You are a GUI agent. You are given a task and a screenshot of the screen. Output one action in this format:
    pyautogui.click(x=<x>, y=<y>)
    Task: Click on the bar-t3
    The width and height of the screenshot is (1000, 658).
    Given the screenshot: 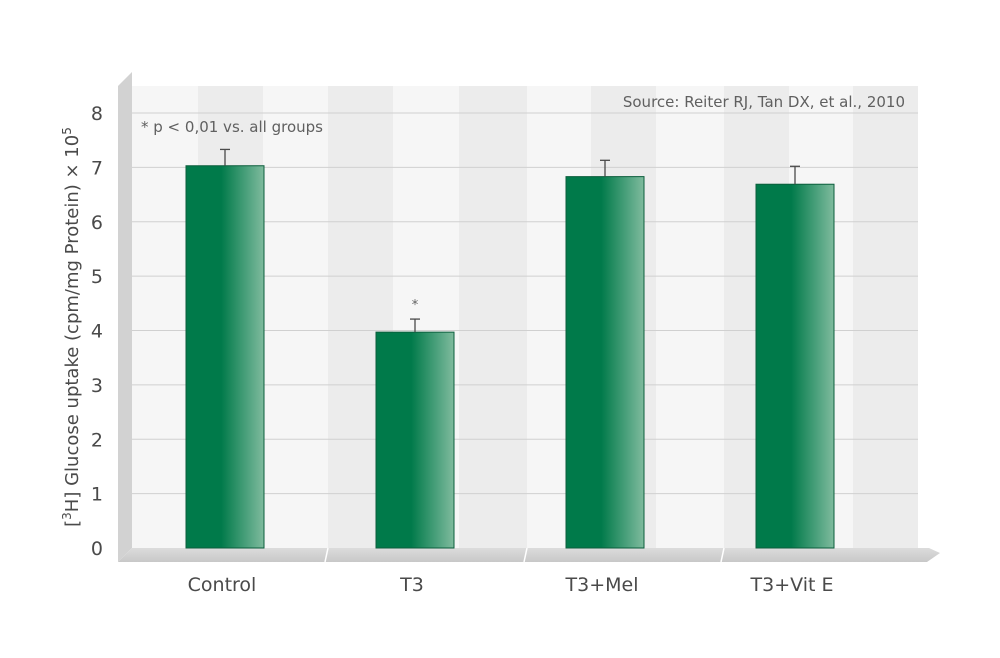 What is the action you would take?
    pyautogui.click(x=415, y=440)
    